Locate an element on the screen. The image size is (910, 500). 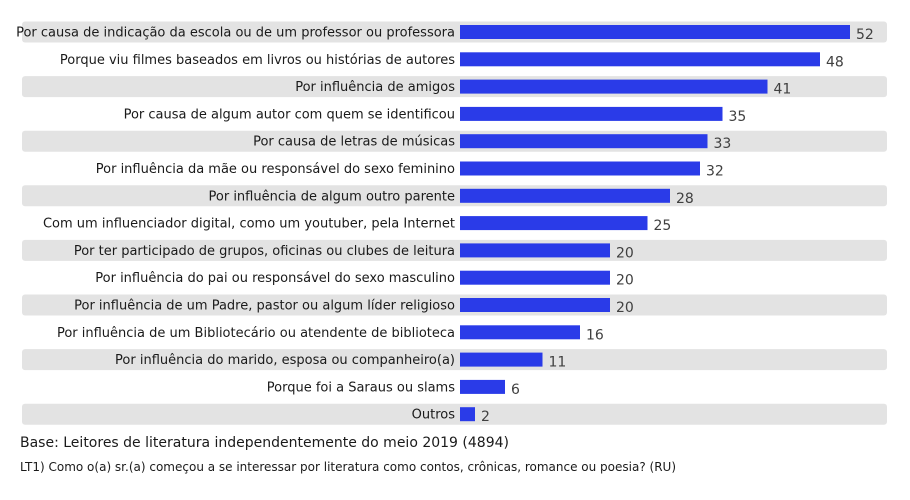
value-label: 32 is located at coordinates (715, 172).